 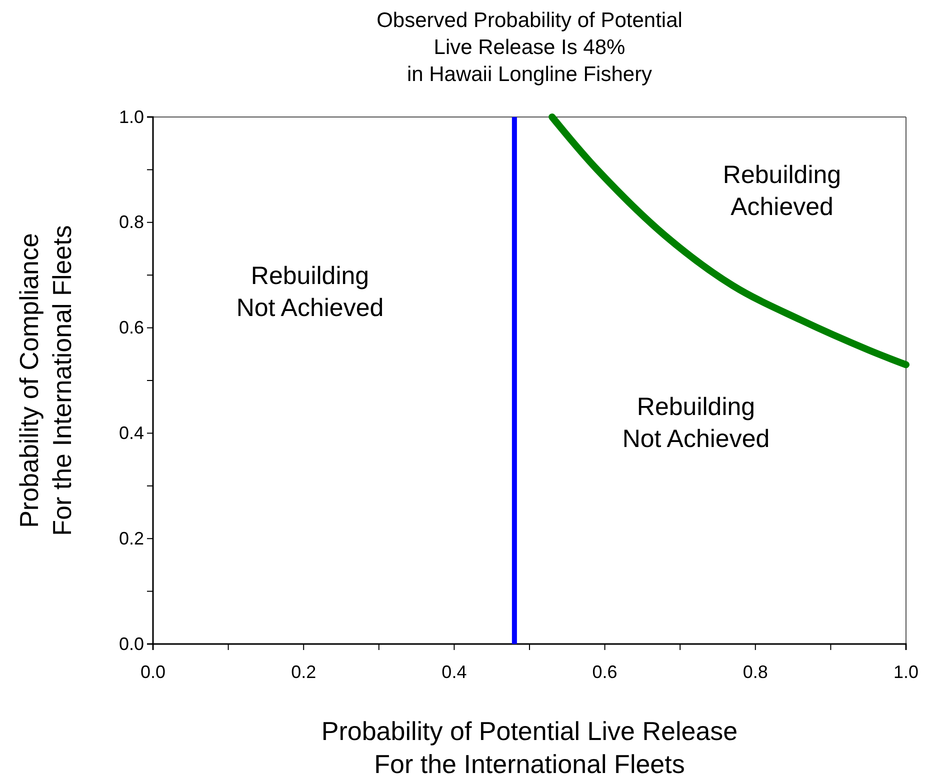 I want to click on y-tick-label: 0.2, so click(x=131, y=538).